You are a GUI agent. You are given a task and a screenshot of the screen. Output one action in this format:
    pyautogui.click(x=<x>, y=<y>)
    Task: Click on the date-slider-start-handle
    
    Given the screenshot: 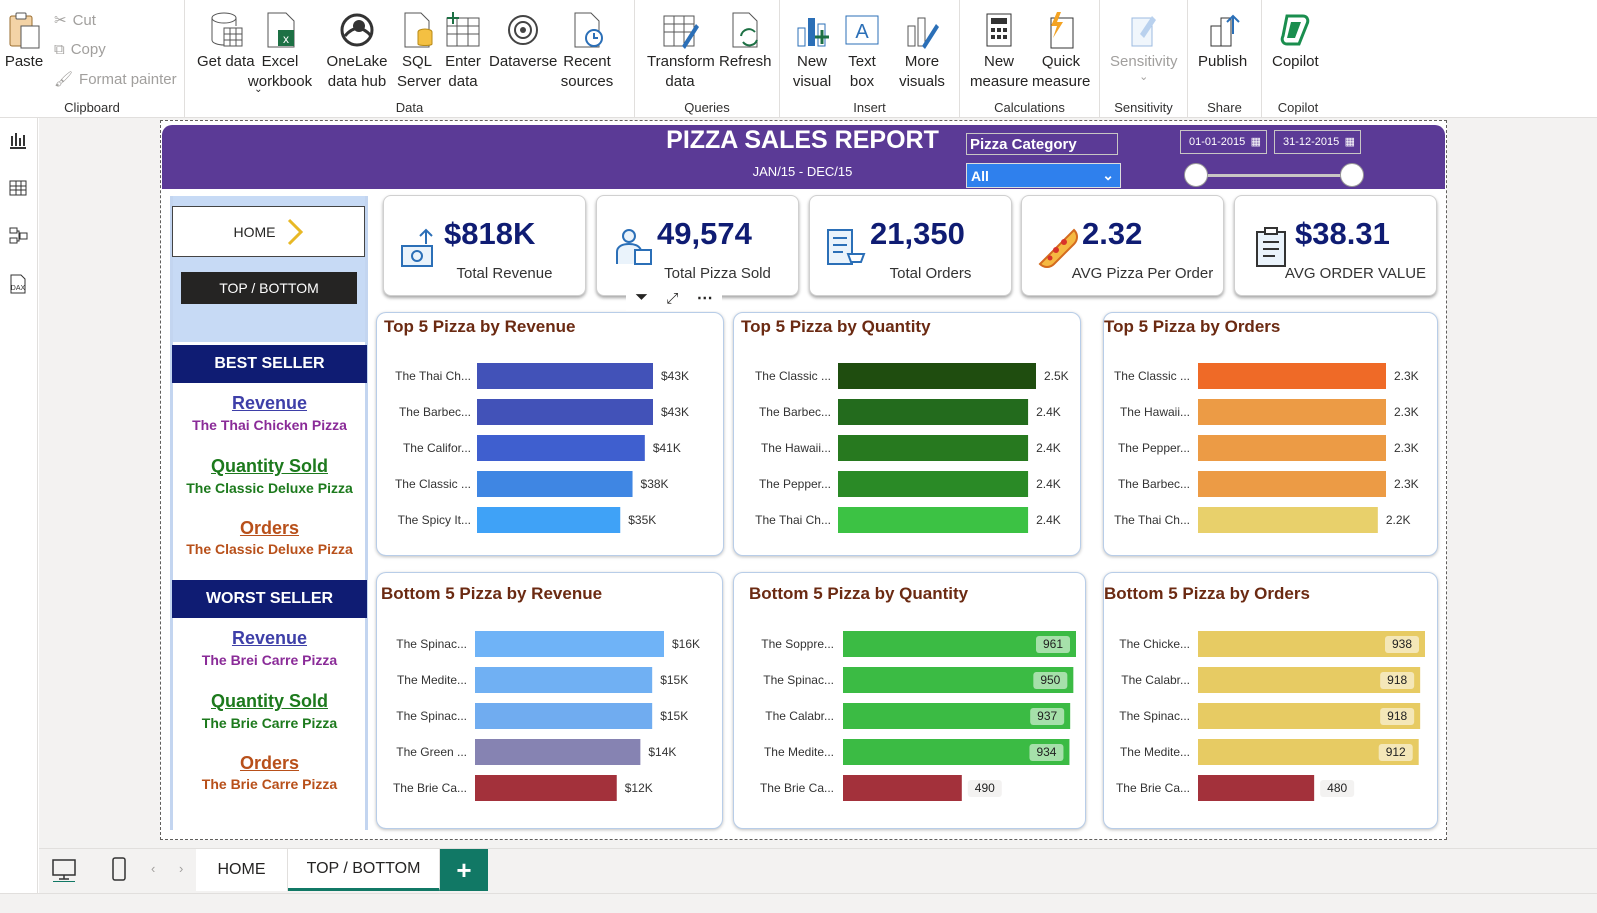 What is the action you would take?
    pyautogui.click(x=1196, y=175)
    